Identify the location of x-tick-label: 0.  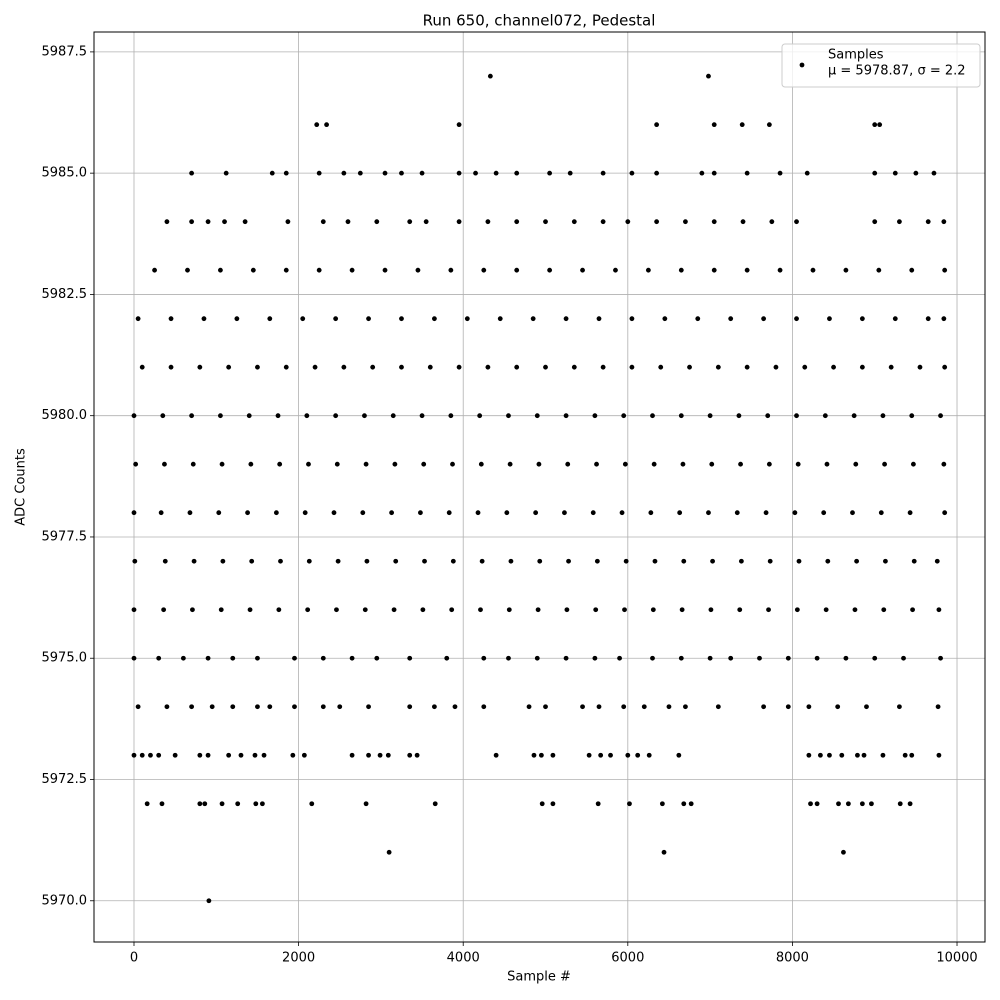
(134, 958).